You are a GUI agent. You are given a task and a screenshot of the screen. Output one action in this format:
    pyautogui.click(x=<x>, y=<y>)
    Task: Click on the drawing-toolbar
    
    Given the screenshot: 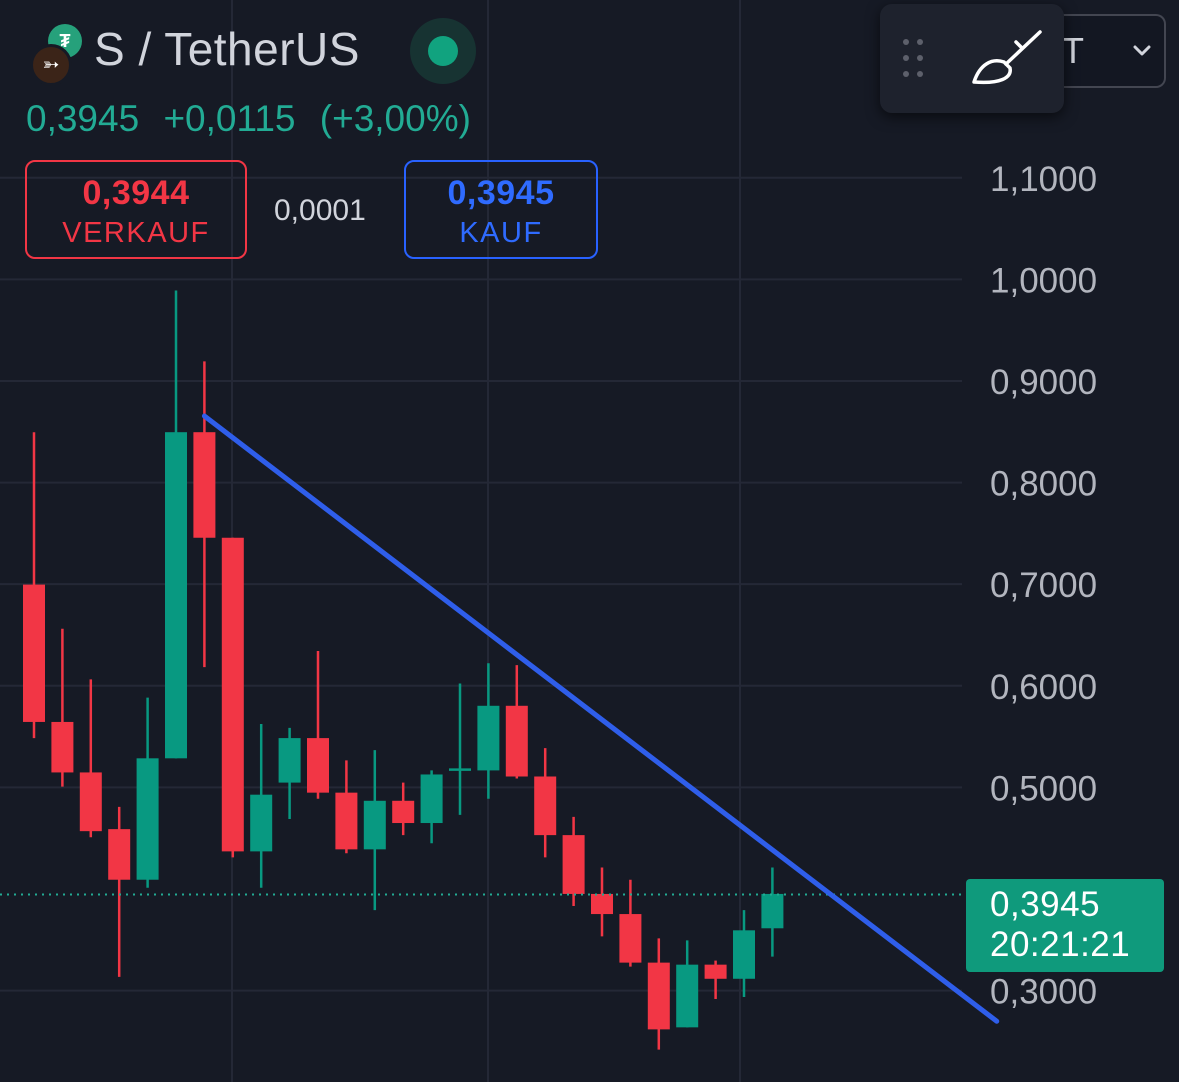 What is the action you would take?
    pyautogui.click(x=972, y=58)
    